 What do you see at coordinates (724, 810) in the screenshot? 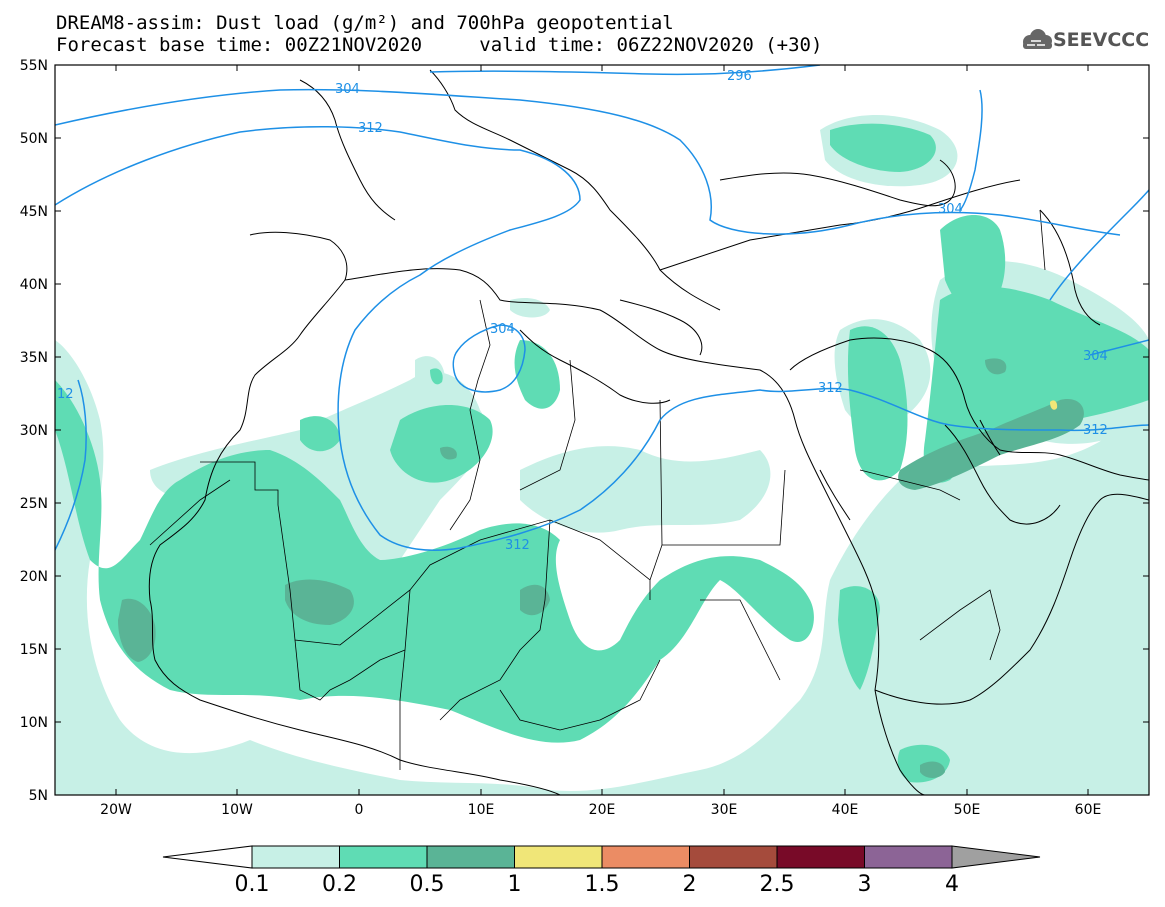
I see `lon-label-30e: 30E` at bounding box center [724, 810].